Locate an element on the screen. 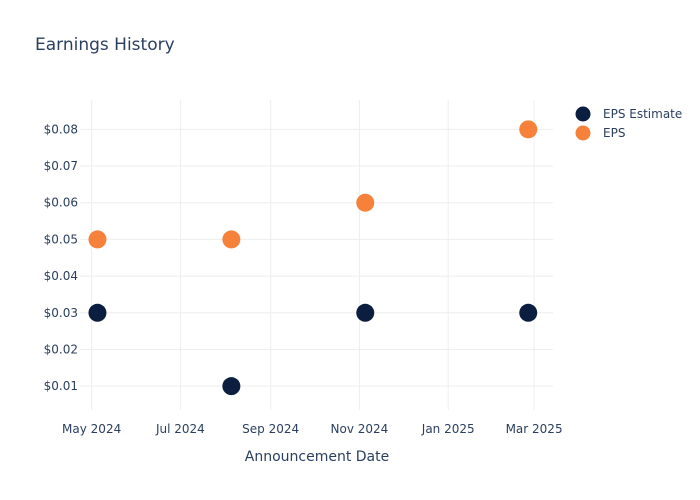 This screenshot has height=500, width=700. y-tick-label: $0.01 is located at coordinates (61, 386).